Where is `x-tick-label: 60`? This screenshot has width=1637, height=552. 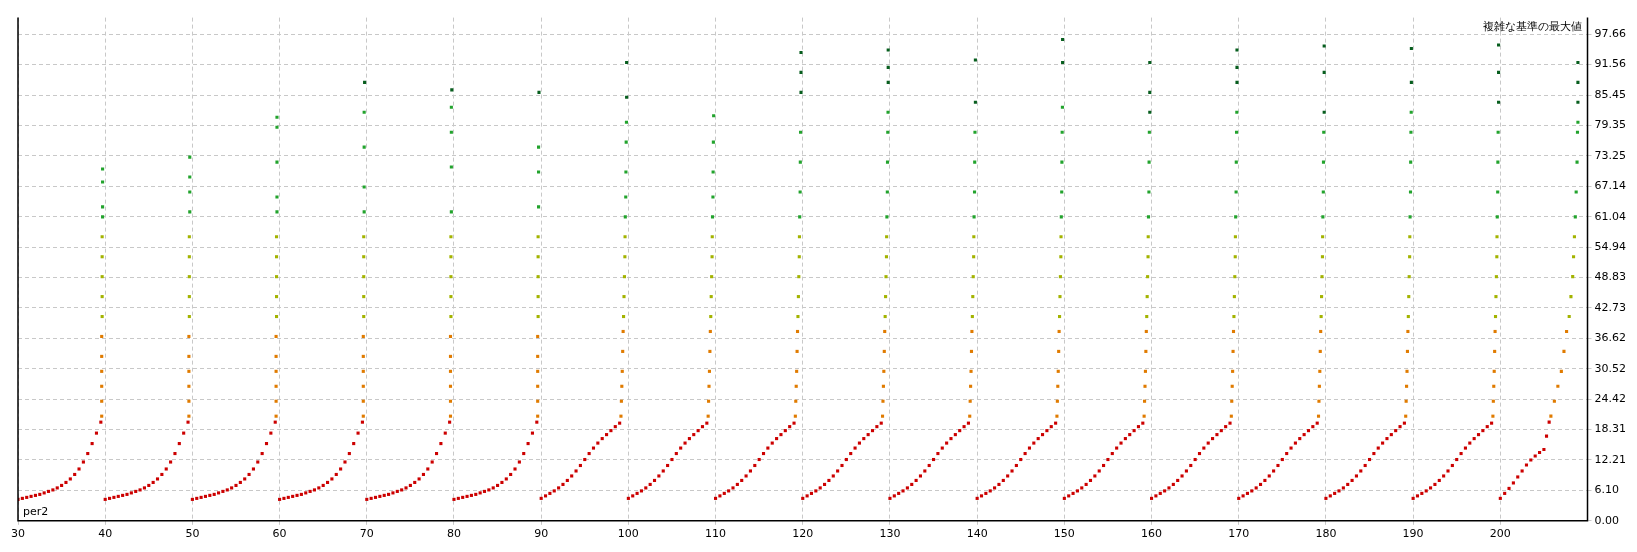 x-tick-label: 60 is located at coordinates (279, 534).